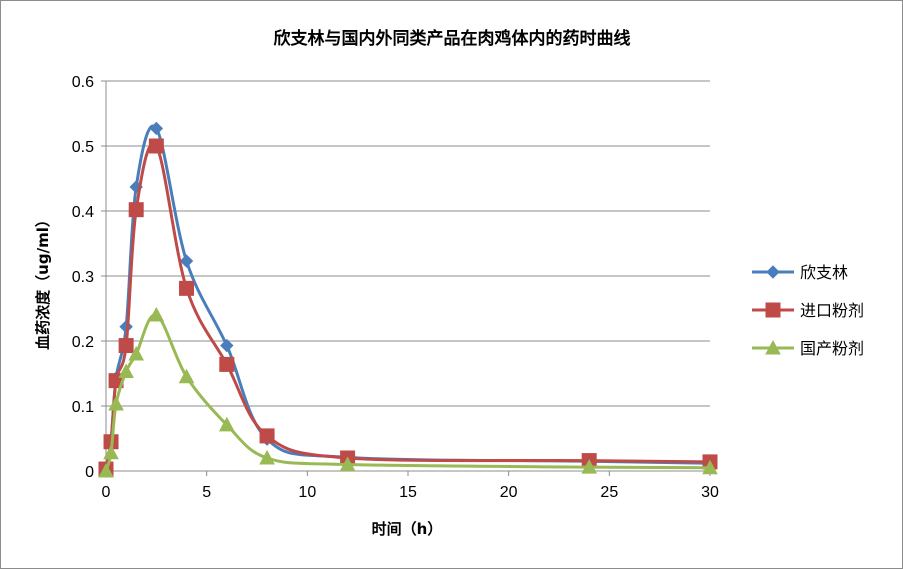 The width and height of the screenshot is (903, 569). Describe the element at coordinates (89, 472) in the screenshot. I see `y-tick-label: 0` at that location.